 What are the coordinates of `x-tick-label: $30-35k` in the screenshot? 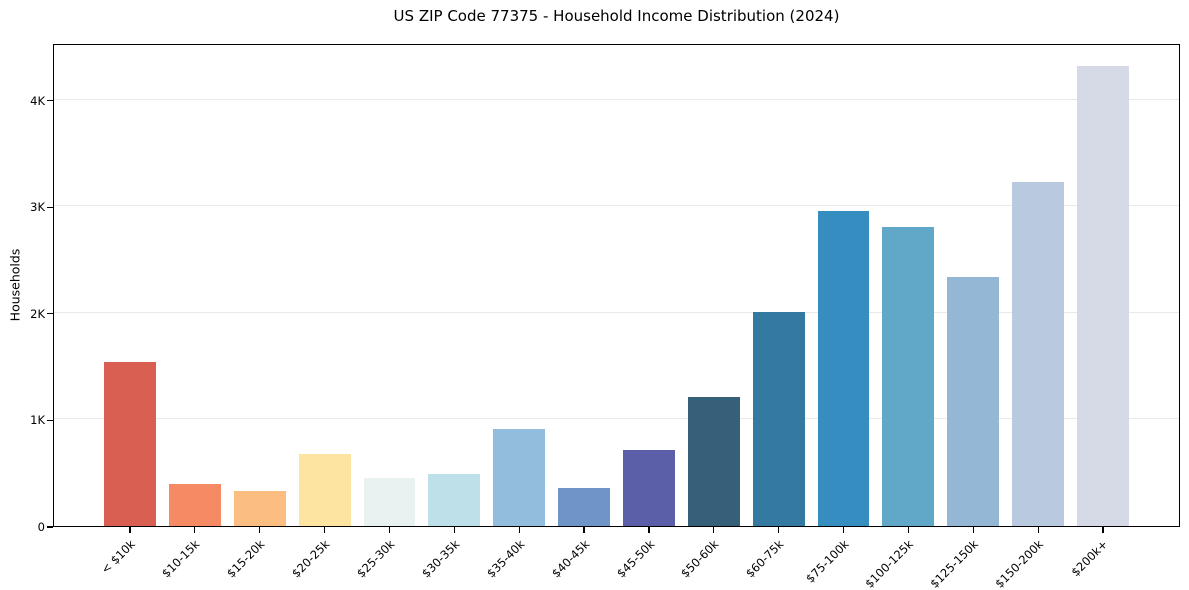 It's located at (440, 559).